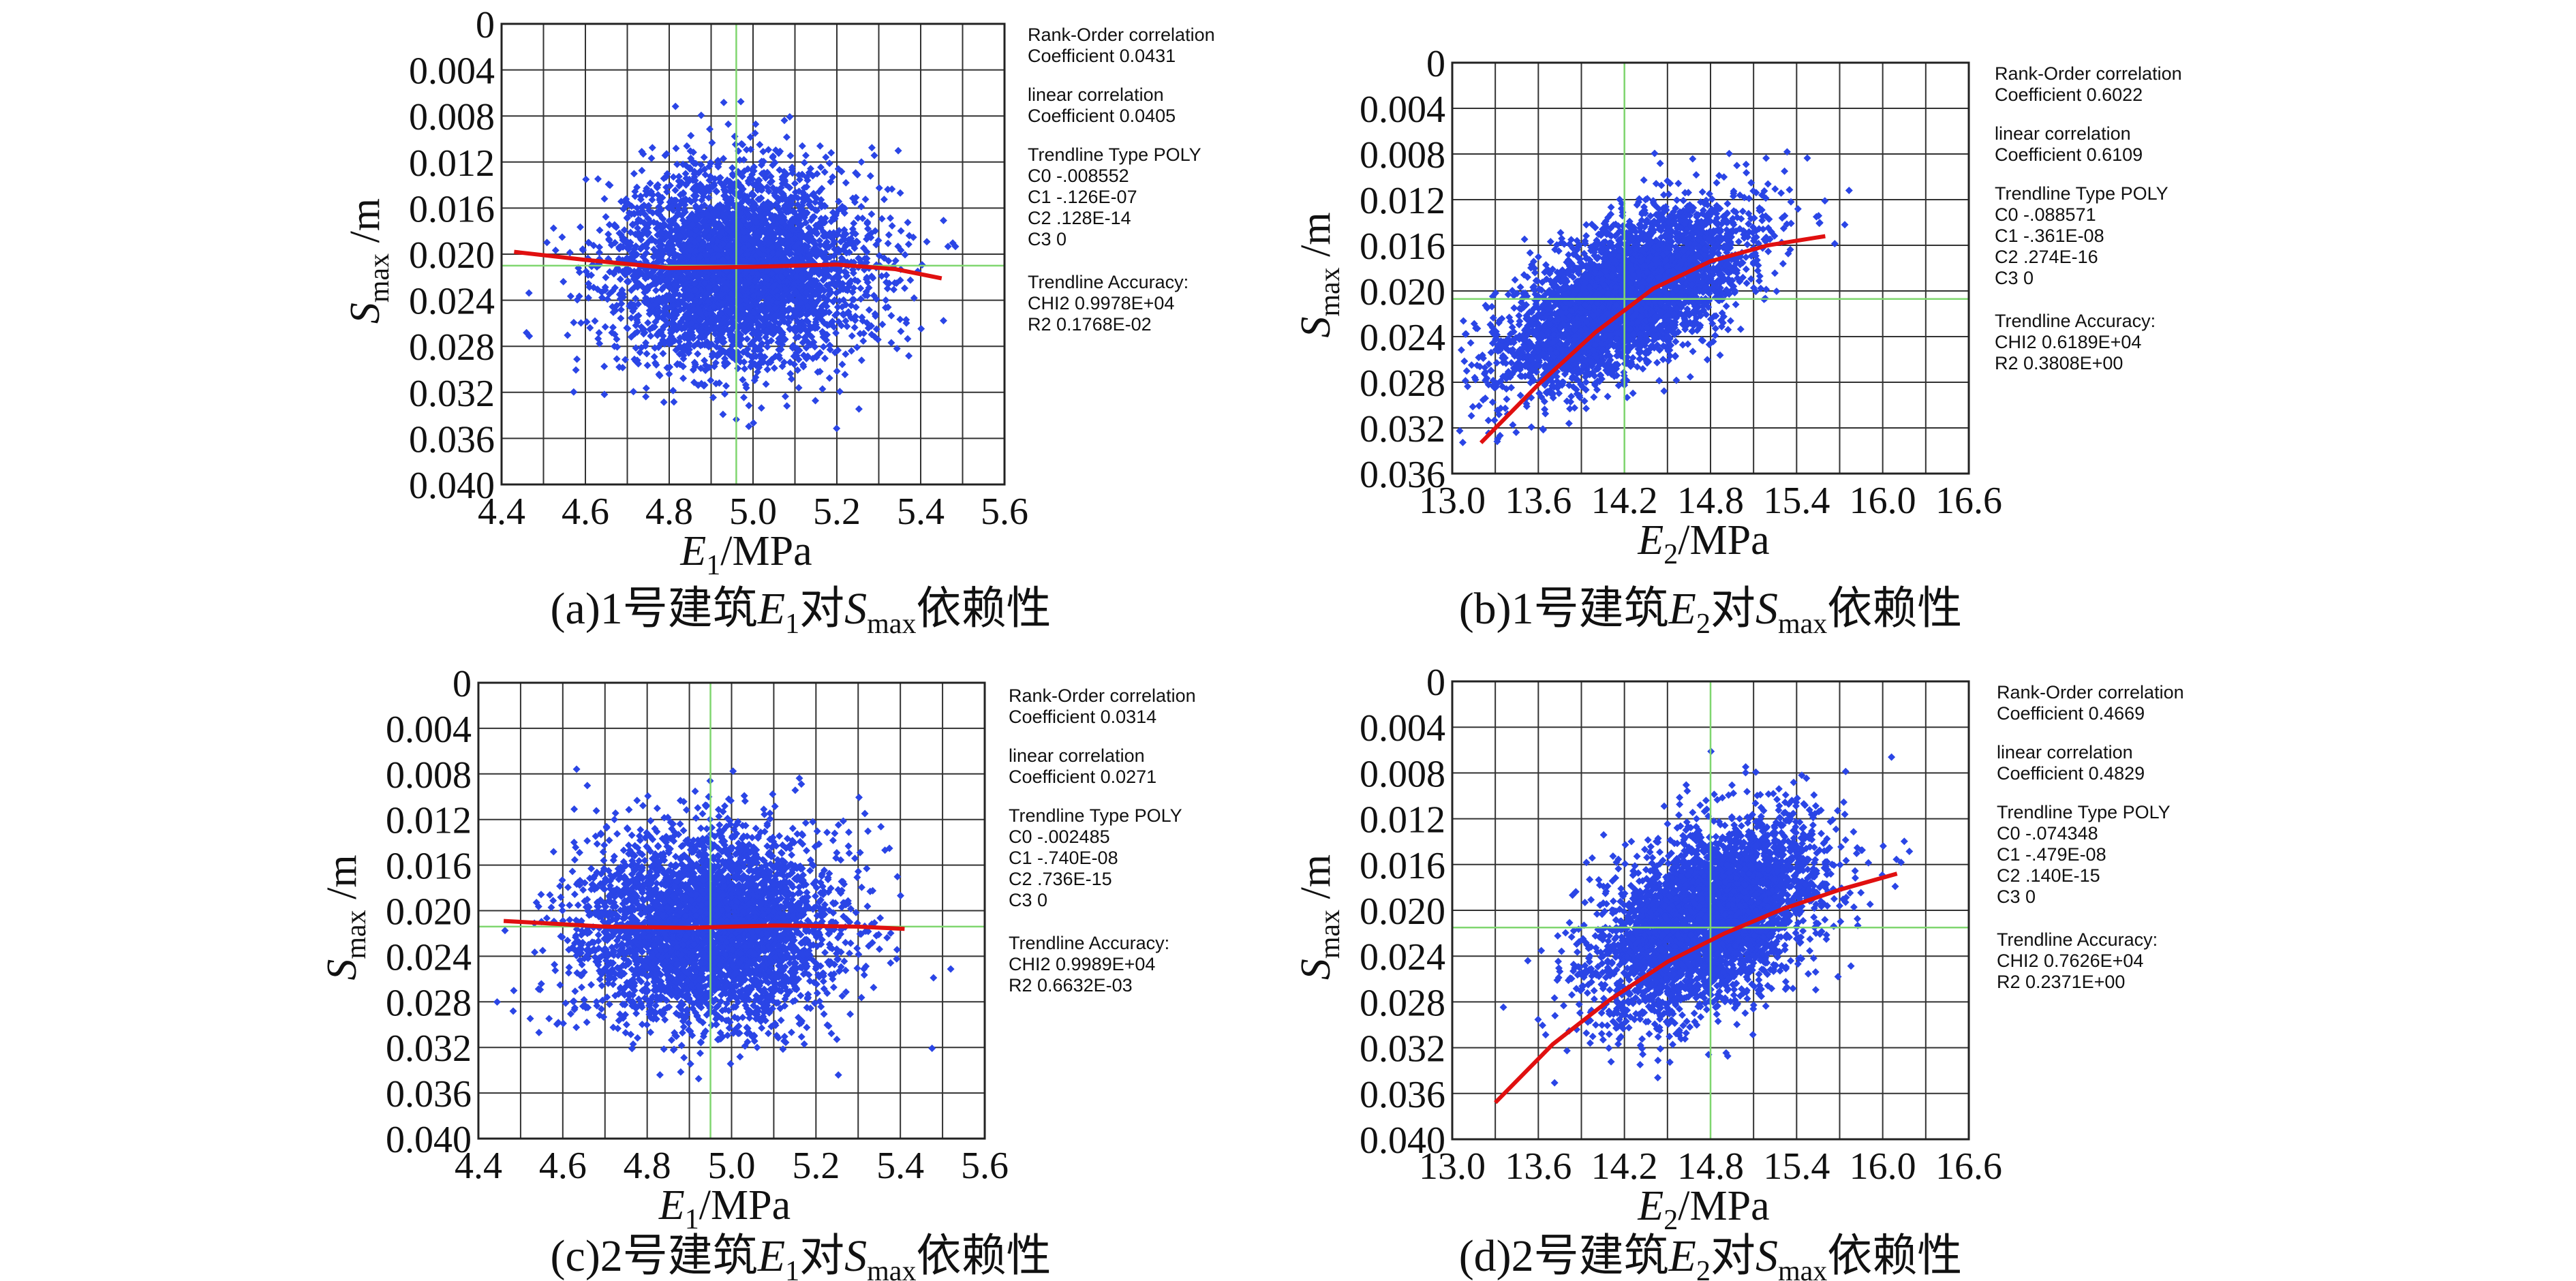 Image resolution: width=2576 pixels, height=1281 pixels. Describe the element at coordinates (1047, 239) in the screenshot. I see `stat-line: C3 0` at that location.